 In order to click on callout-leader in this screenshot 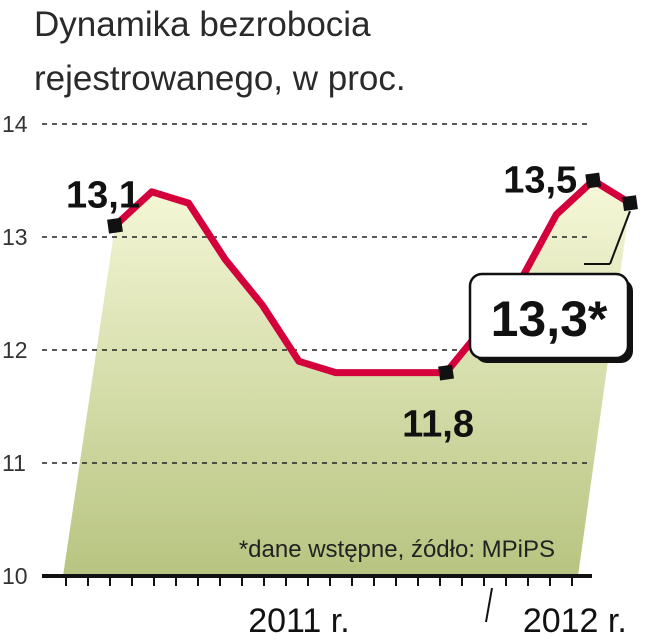, I will do `click(620, 237)`.